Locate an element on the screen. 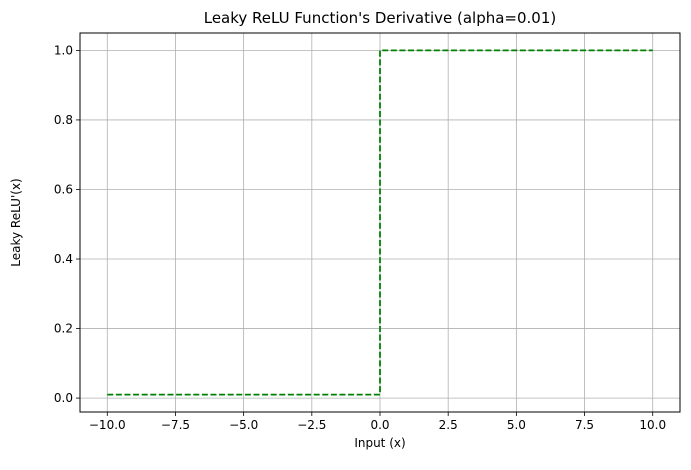 The image size is (691, 470). y-tick-label: 1.0 is located at coordinates (63, 50).